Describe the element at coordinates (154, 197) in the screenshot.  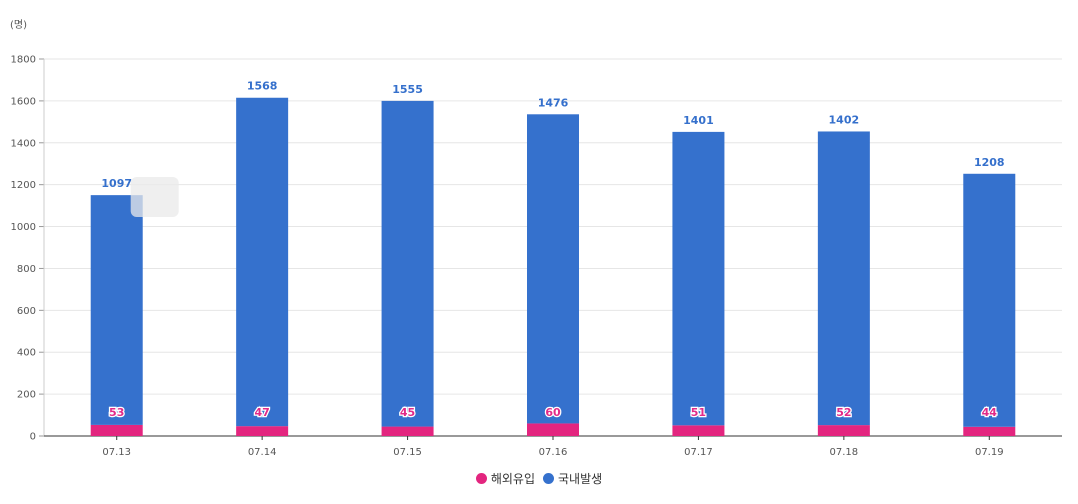
I see `hover-tooltip-shadow` at that location.